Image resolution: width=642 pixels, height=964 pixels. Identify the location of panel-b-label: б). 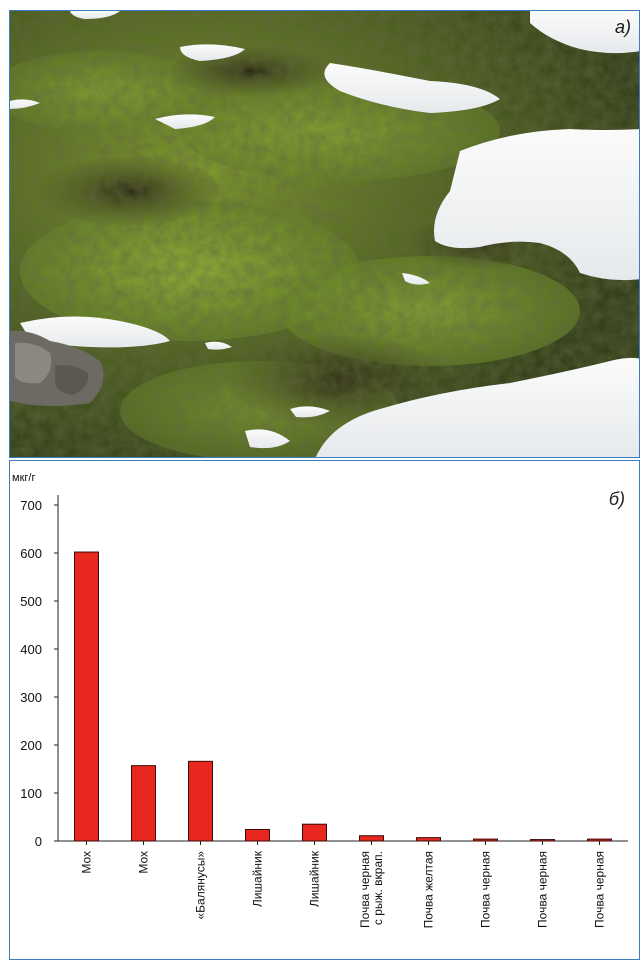
(616, 499).